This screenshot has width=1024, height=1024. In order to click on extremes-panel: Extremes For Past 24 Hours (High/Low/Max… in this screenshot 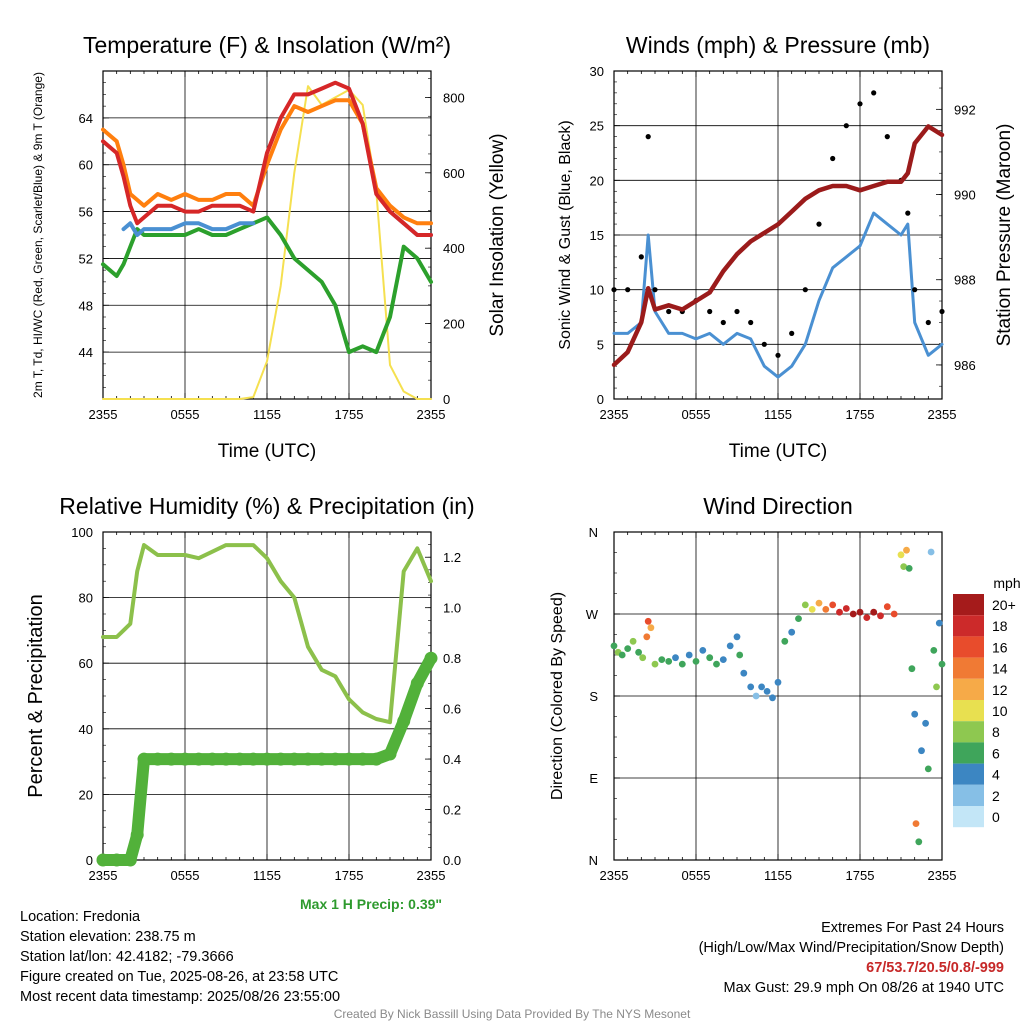, I will do `click(851, 958)`.